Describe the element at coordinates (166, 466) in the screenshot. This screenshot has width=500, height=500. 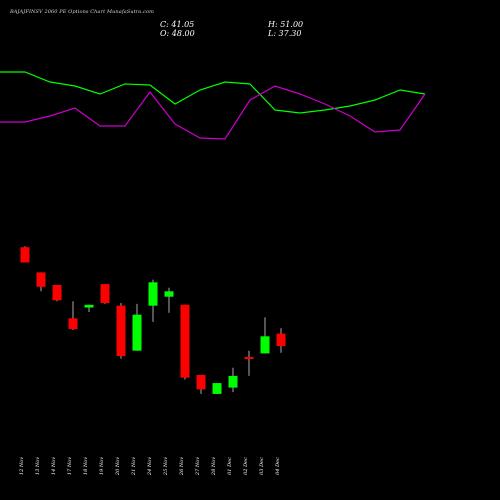
I see `x-tick-label: 25 Nov` at that location.